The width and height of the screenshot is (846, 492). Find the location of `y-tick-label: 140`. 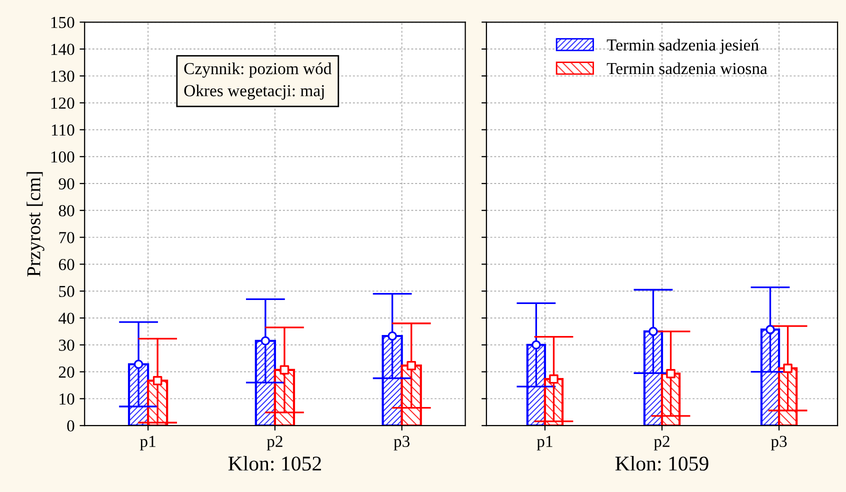

y-tick-label: 140 is located at coordinates (62, 49).